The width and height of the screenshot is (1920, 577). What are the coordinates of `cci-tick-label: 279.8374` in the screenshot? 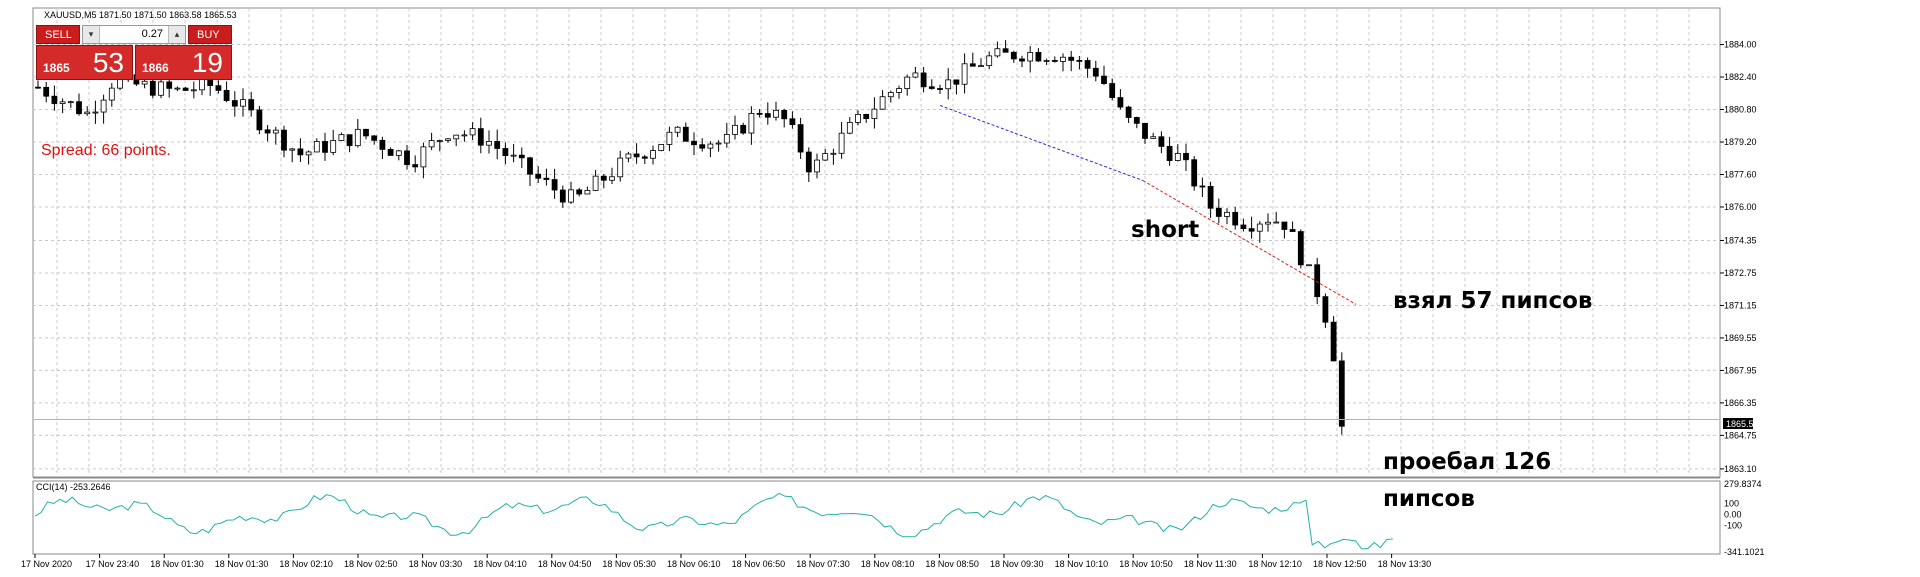 It's located at (1743, 484).